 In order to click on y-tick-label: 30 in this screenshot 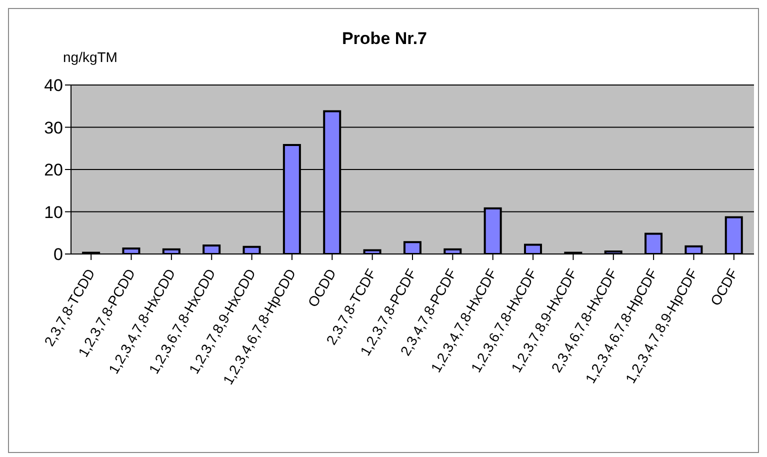, I will do `click(53, 128)`.